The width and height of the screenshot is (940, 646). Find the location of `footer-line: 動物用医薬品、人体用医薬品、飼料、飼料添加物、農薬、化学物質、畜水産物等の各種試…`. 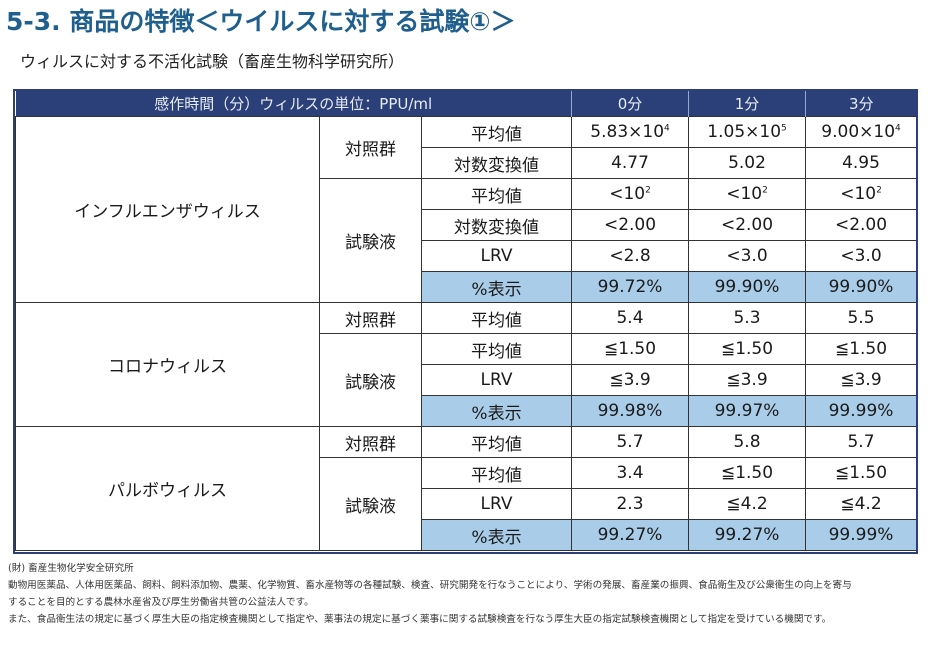

footer-line: 動物用医薬品、人体用医薬品、飼料、飼料添加物、農薬、化学物質、畜水産物等の各種試… is located at coordinates (430, 585).